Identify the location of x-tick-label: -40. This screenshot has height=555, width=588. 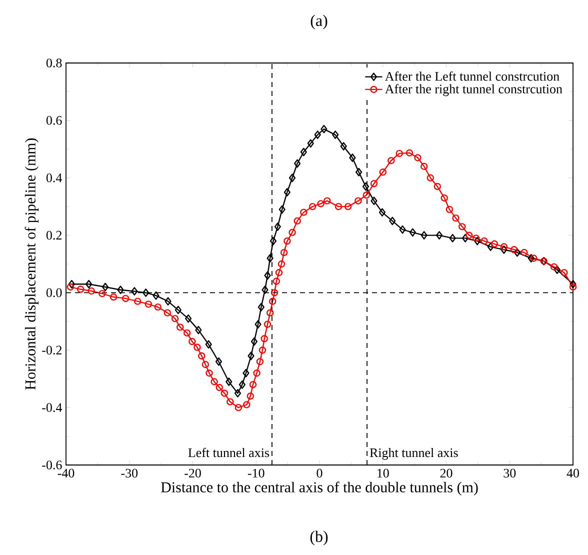
(66, 473).